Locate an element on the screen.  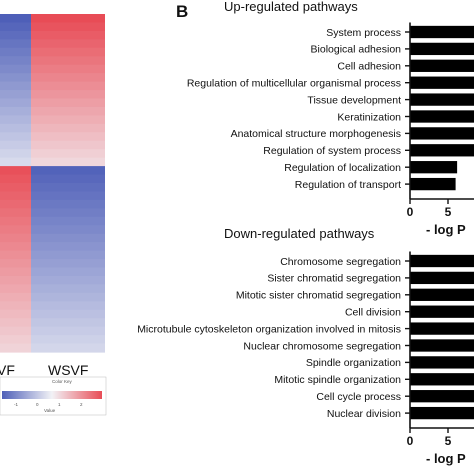
down-x-tick-label: 0 is located at coordinates (410, 441).